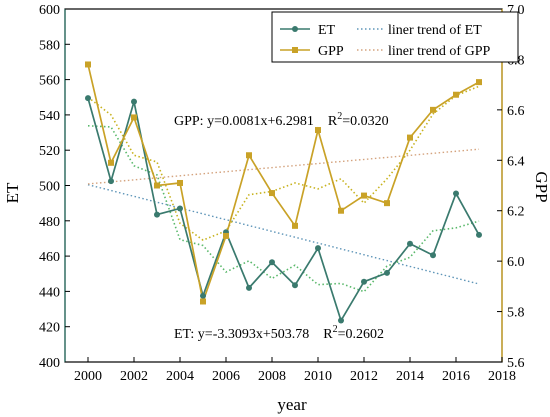 This screenshot has height=417, width=550. Describe the element at coordinates (49, 10) in the screenshot. I see `left-y-tick-label: 600` at that location.